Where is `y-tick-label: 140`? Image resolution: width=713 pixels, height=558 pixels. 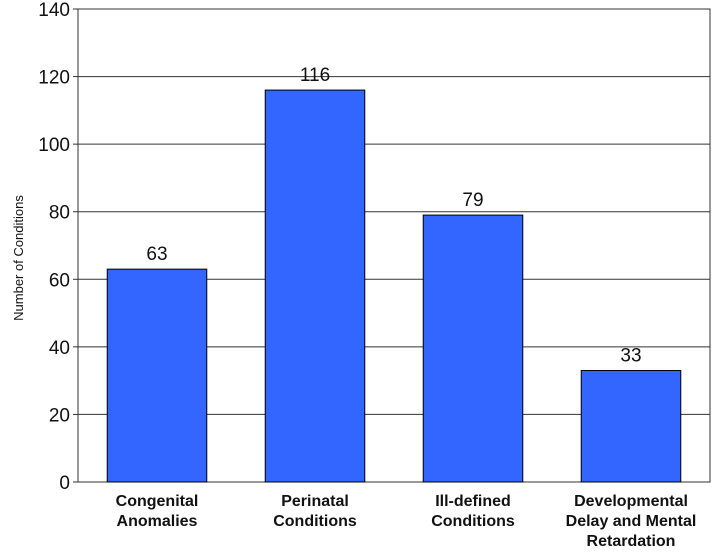 y-tick-label: 140 is located at coordinates (54, 10).